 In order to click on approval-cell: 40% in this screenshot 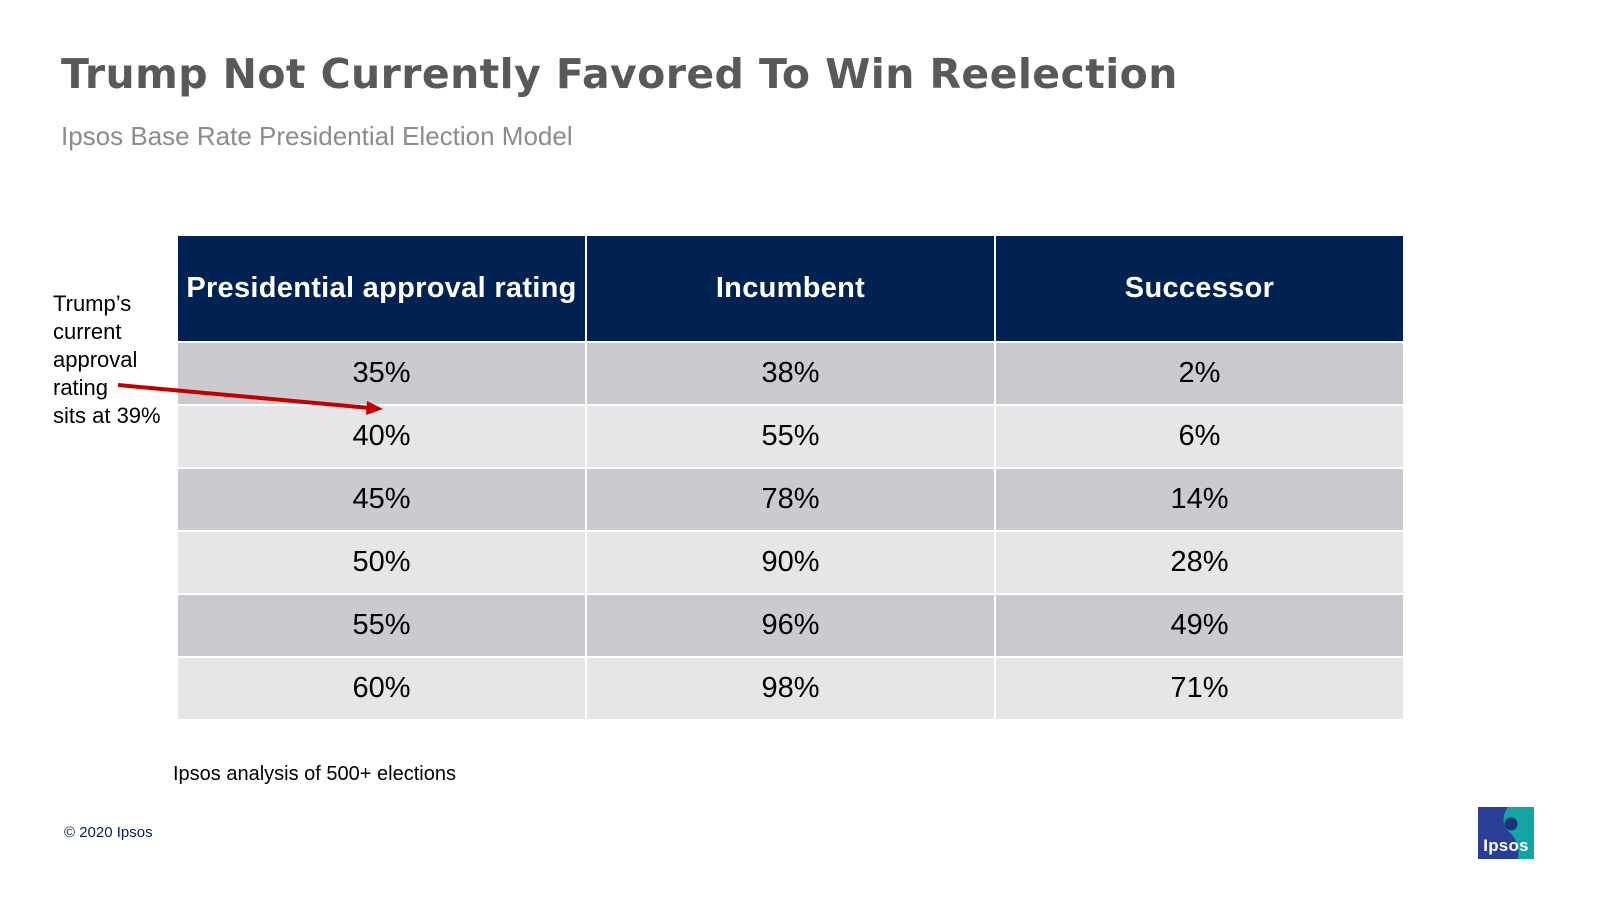, I will do `click(381, 436)`.